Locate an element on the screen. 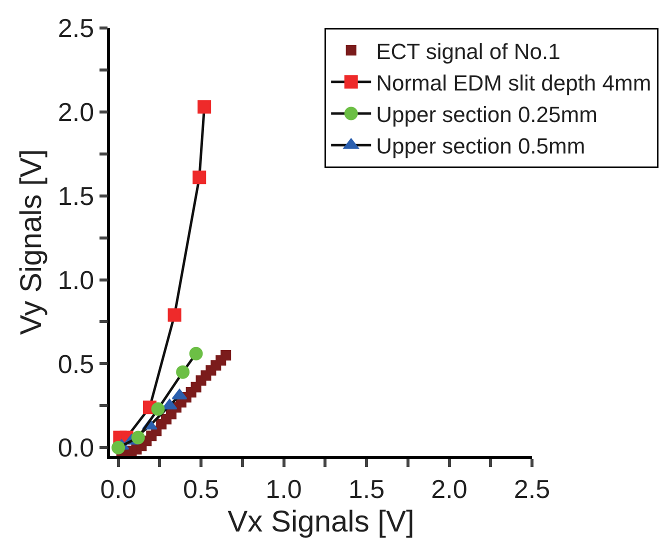  y-tick-label: 1.0 is located at coordinates (76, 279).